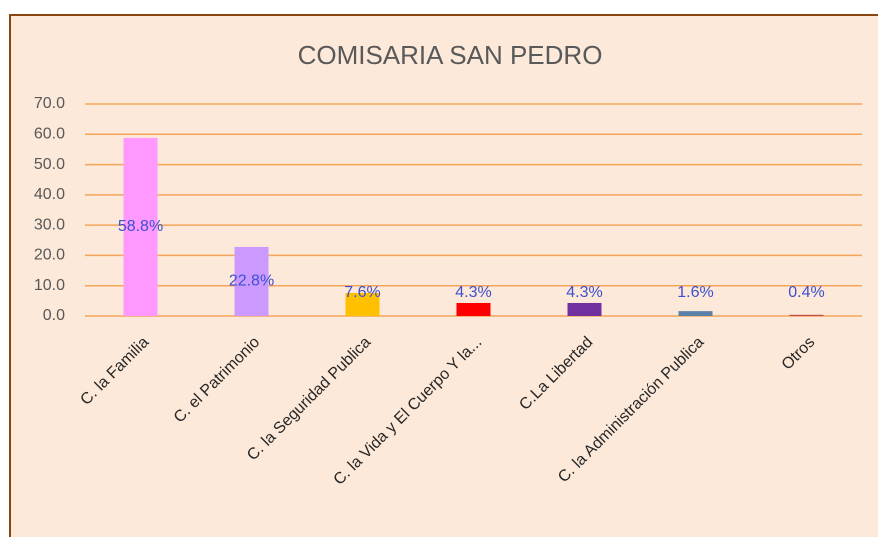  Describe the element at coordinates (49, 194) in the screenshot. I see `y-tick-label: 40.0` at that location.